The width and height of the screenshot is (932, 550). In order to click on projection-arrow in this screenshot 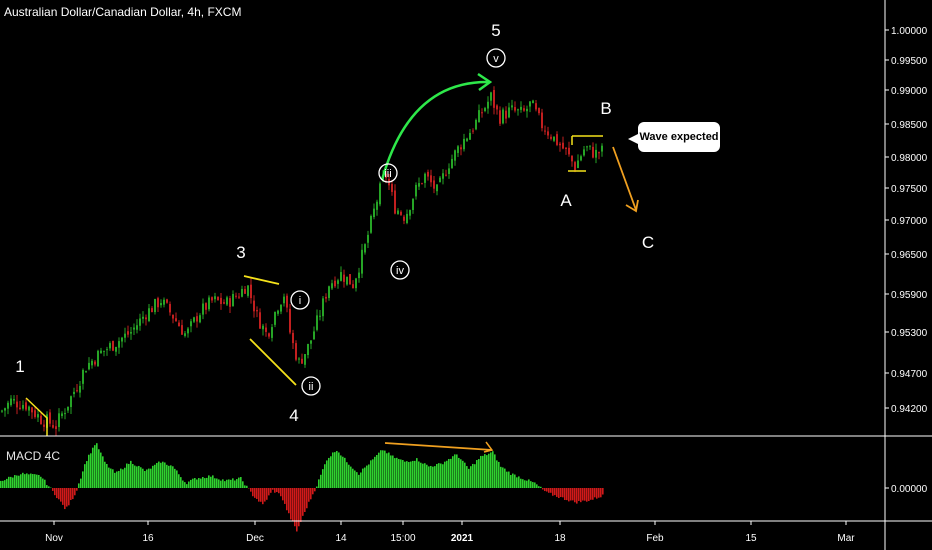, I will do `click(624, 178)`.